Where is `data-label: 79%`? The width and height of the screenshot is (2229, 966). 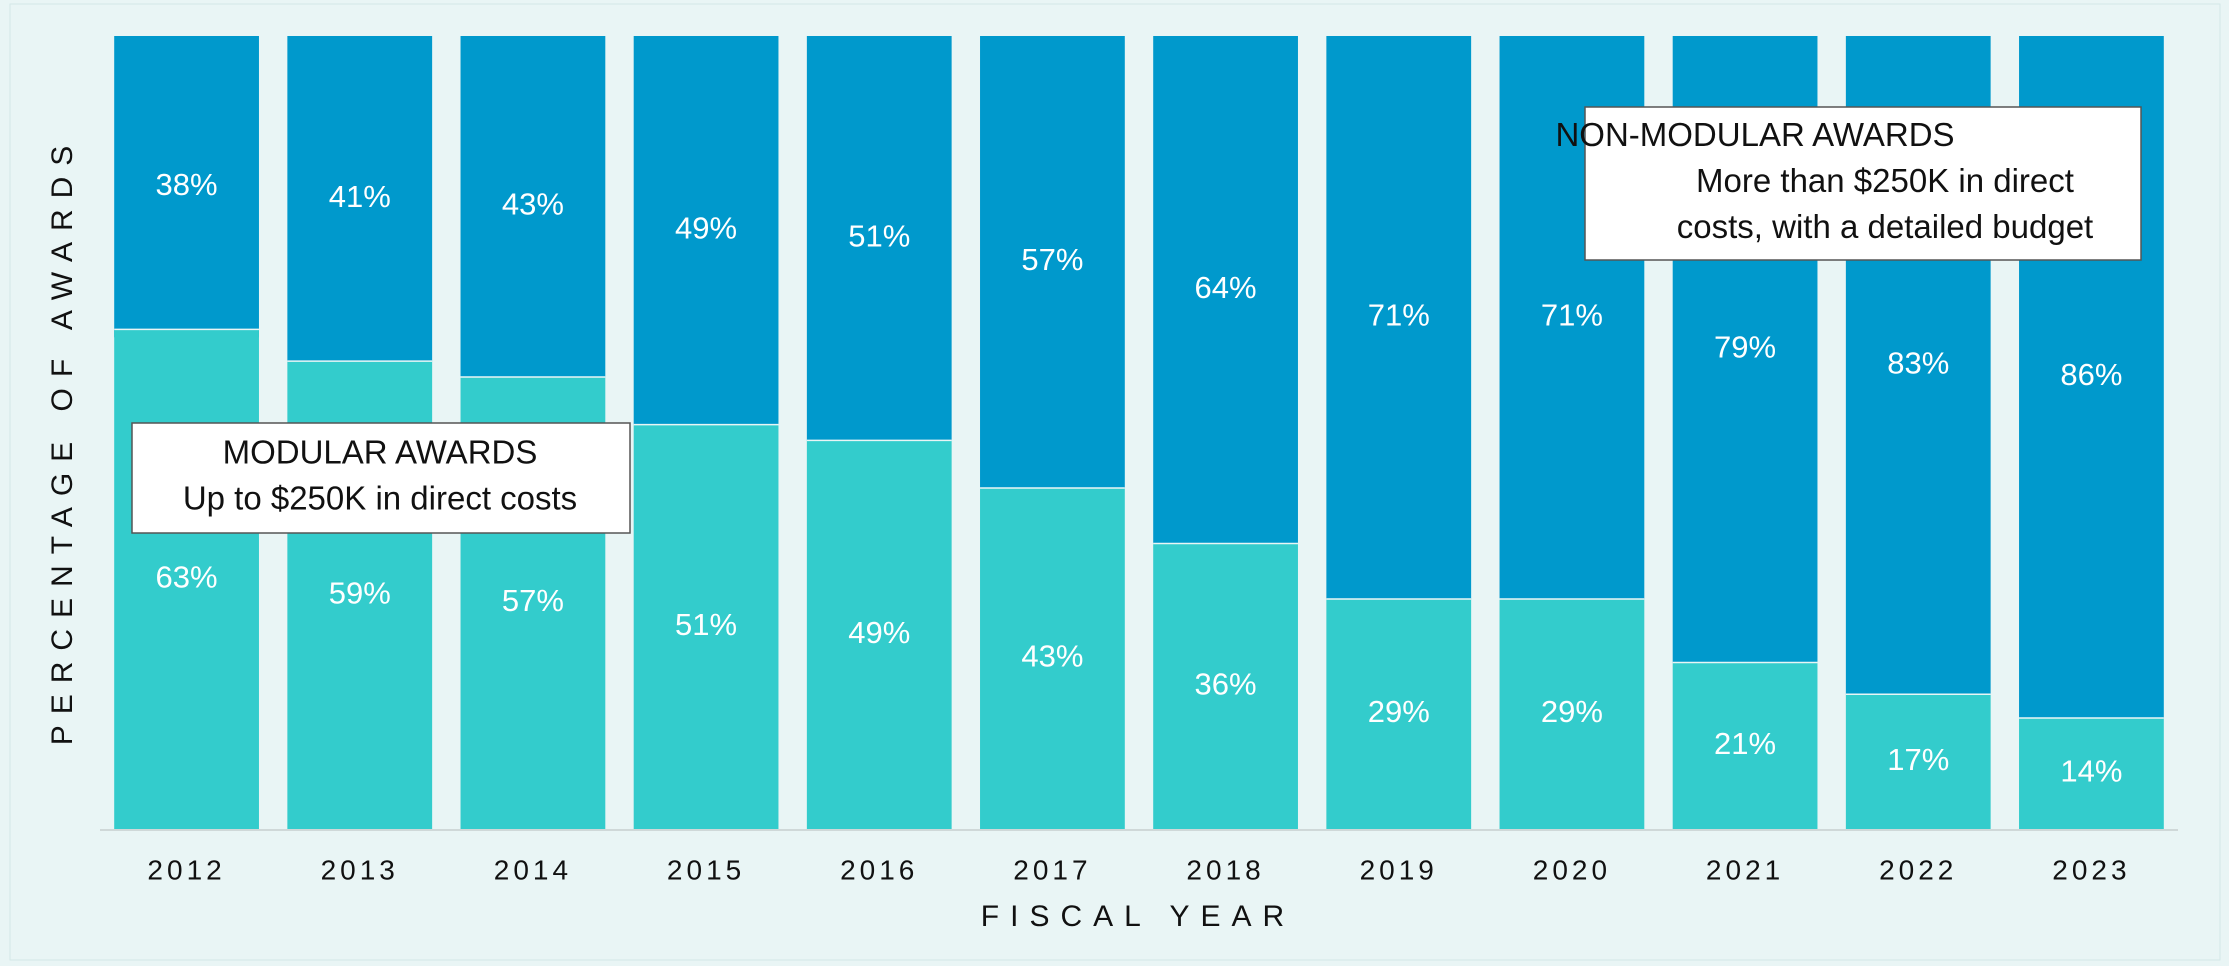
data-label: 79% is located at coordinates (1745, 346).